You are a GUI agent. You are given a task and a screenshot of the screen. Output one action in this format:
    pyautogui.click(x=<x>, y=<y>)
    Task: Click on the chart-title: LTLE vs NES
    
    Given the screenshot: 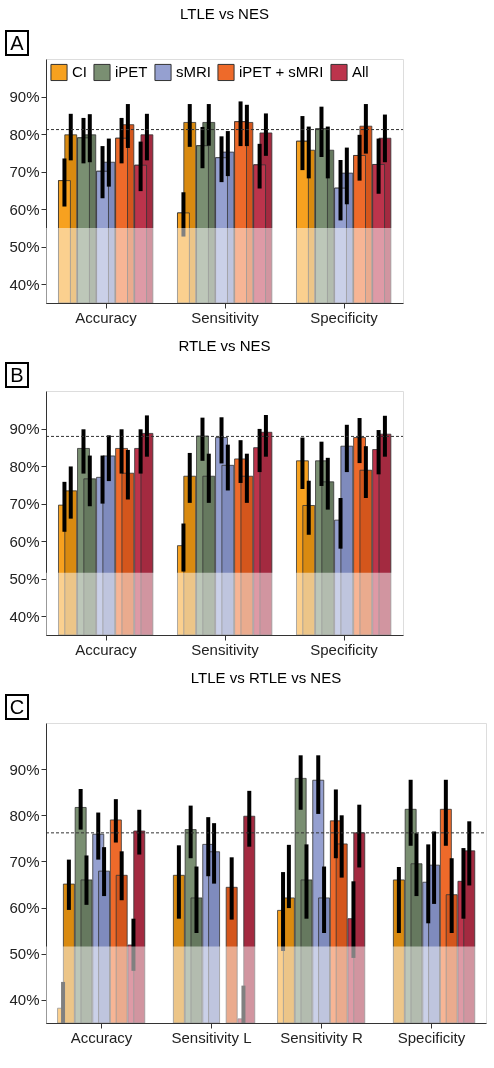 What is the action you would take?
    pyautogui.click(x=224, y=13)
    